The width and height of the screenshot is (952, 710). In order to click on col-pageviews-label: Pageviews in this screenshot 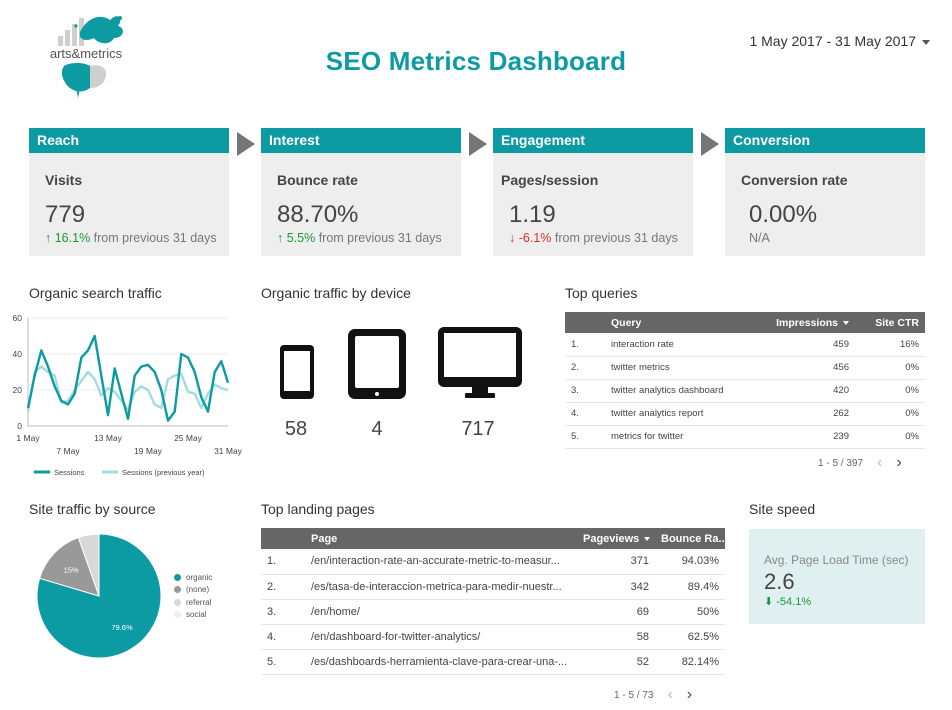, I will do `click(611, 538)`.